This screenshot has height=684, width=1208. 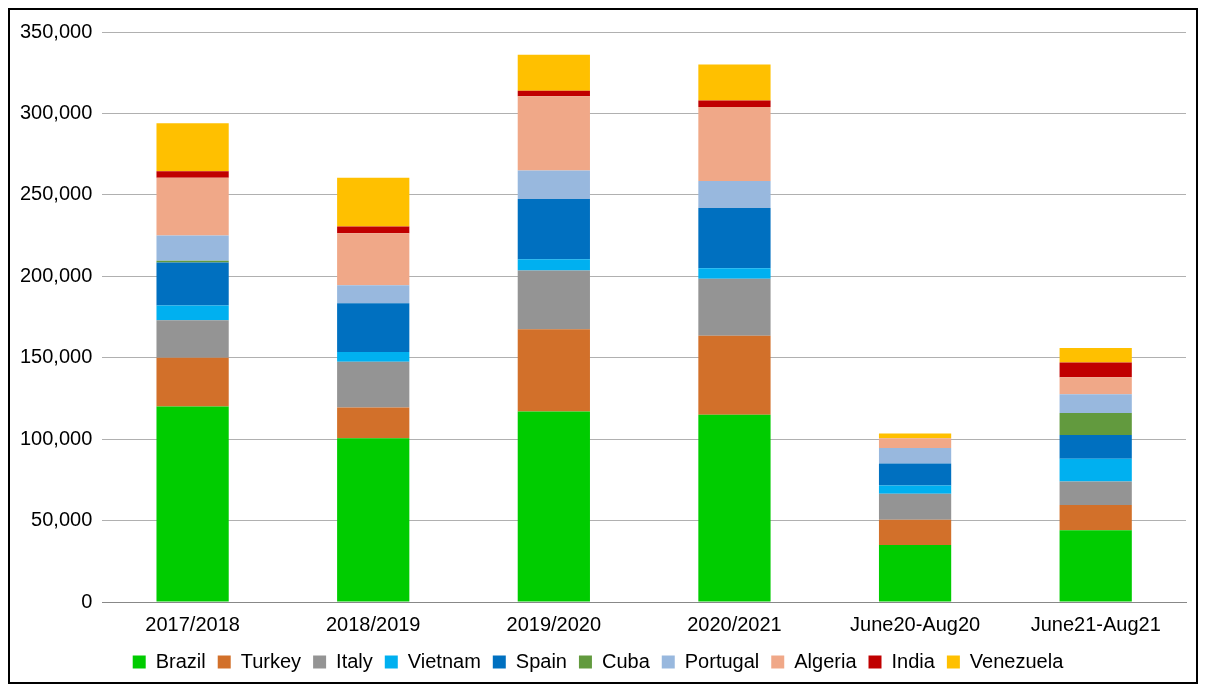 What do you see at coordinates (734, 623) in the screenshot?
I see `x-tick-label: 2020/2021` at bounding box center [734, 623].